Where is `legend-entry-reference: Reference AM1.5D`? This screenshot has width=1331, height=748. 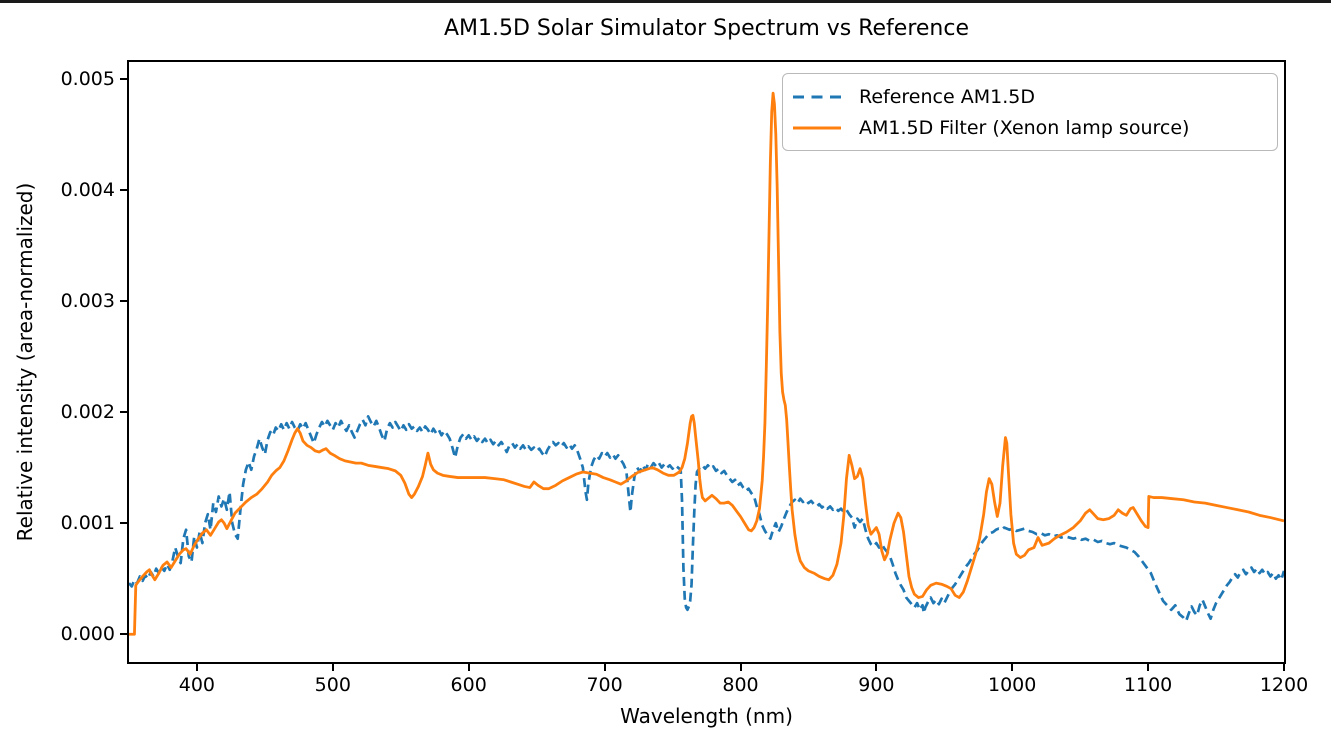
legend-entry-reference: Reference AM1.5D is located at coordinates (1028, 96).